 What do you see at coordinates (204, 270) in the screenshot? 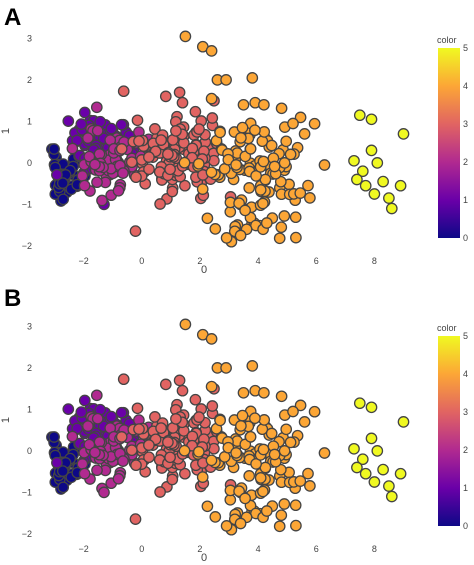
I see `x-axis-title: 0` at bounding box center [204, 270].